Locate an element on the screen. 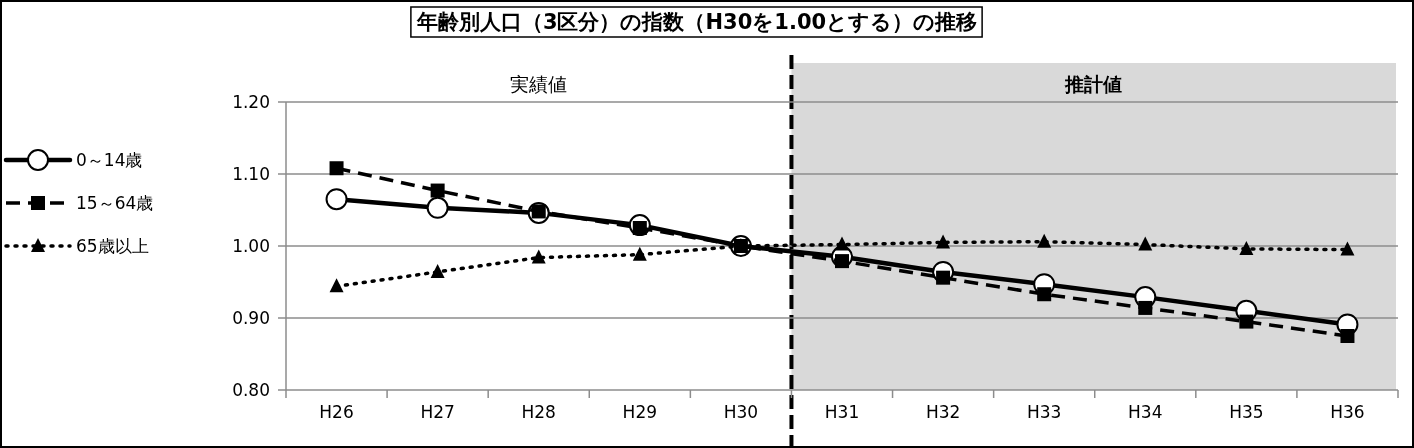  legend-label: 0～14歳 is located at coordinates (109, 160).